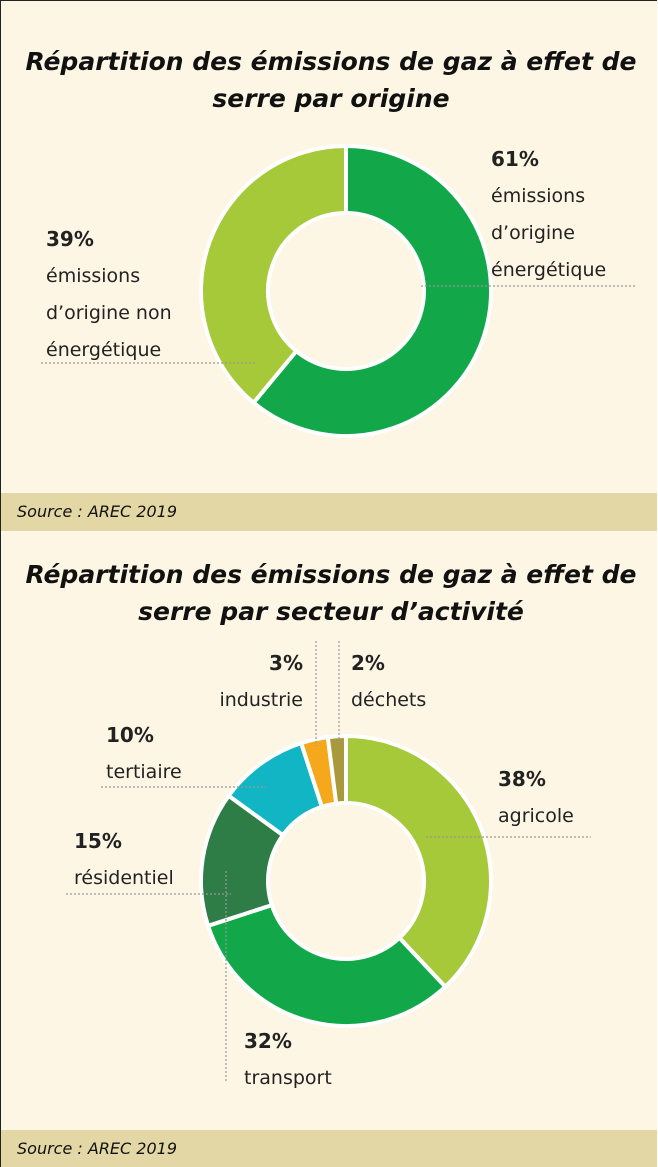 The image size is (658, 1167). Describe the element at coordinates (149, 860) in the screenshot. I see `segment-label: 15% résidentiel` at that location.